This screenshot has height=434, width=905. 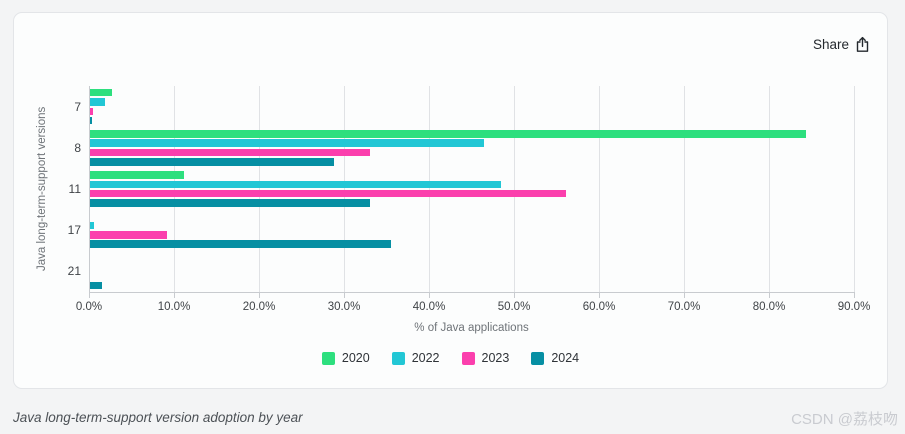 I want to click on bar-2020-java7, so click(x=101, y=92).